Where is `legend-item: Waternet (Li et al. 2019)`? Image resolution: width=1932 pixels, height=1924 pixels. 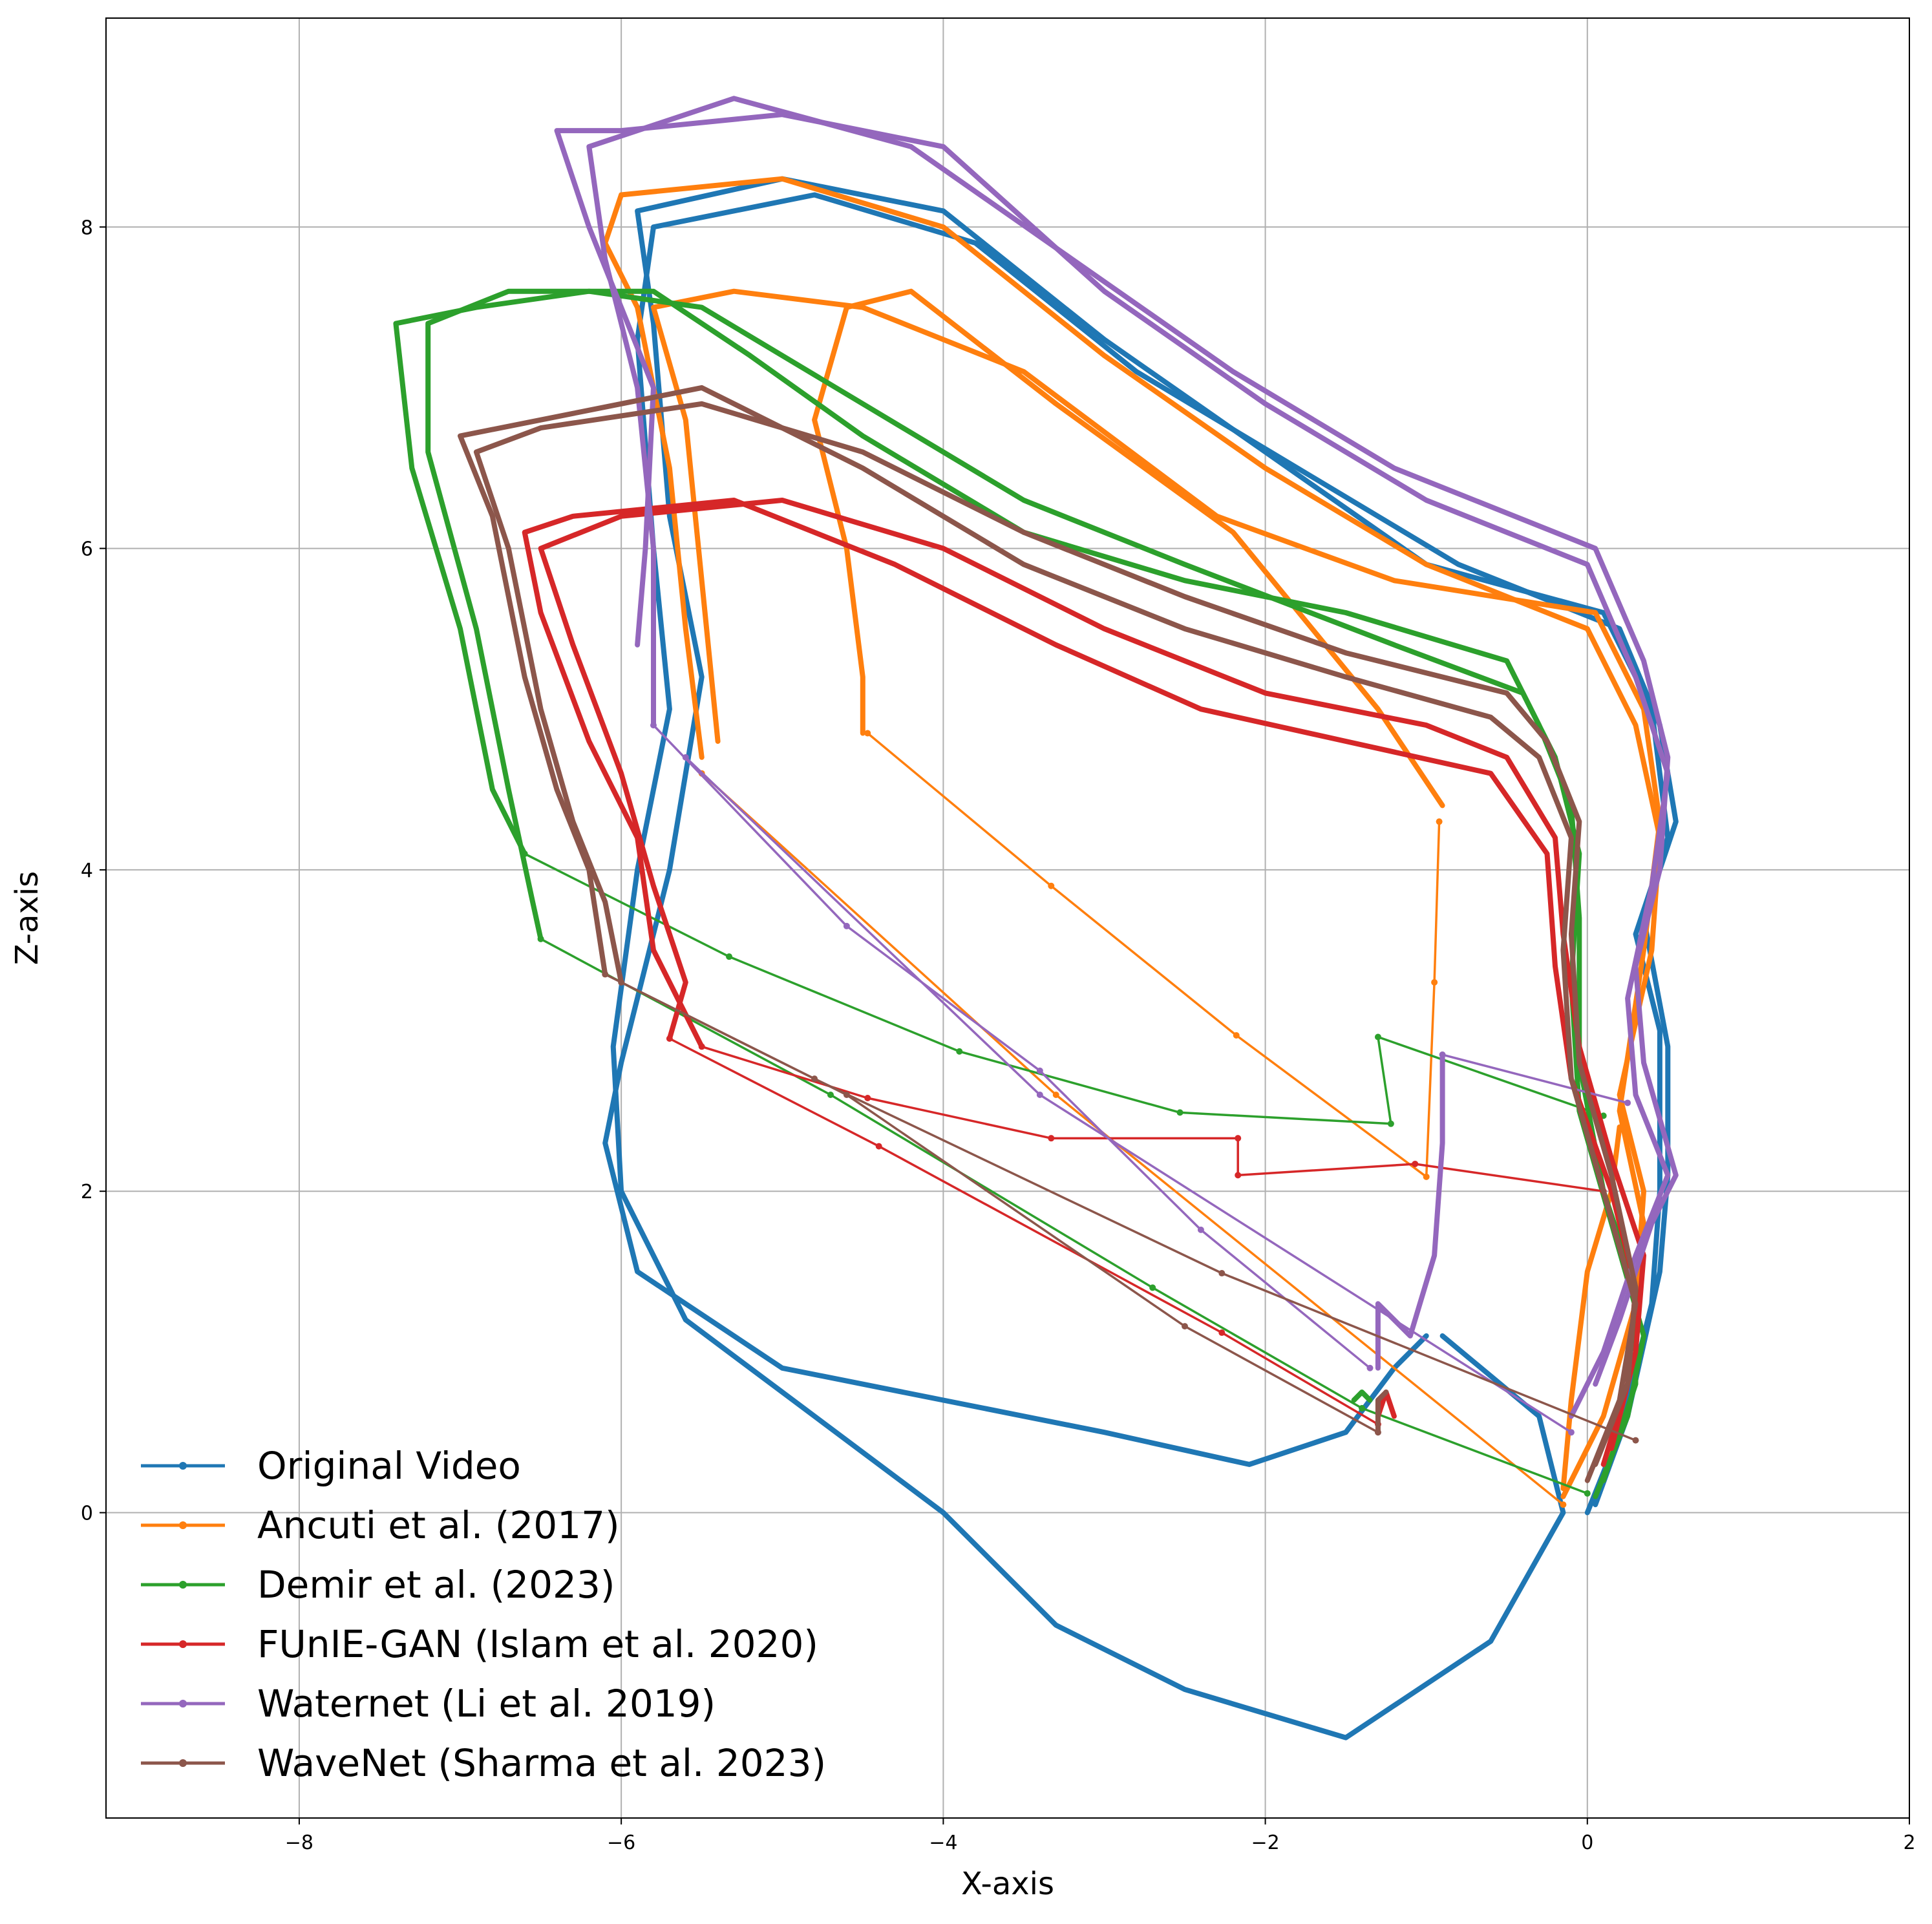
legend-item: Waternet (Li et al. 2019) is located at coordinates (429, 1704).